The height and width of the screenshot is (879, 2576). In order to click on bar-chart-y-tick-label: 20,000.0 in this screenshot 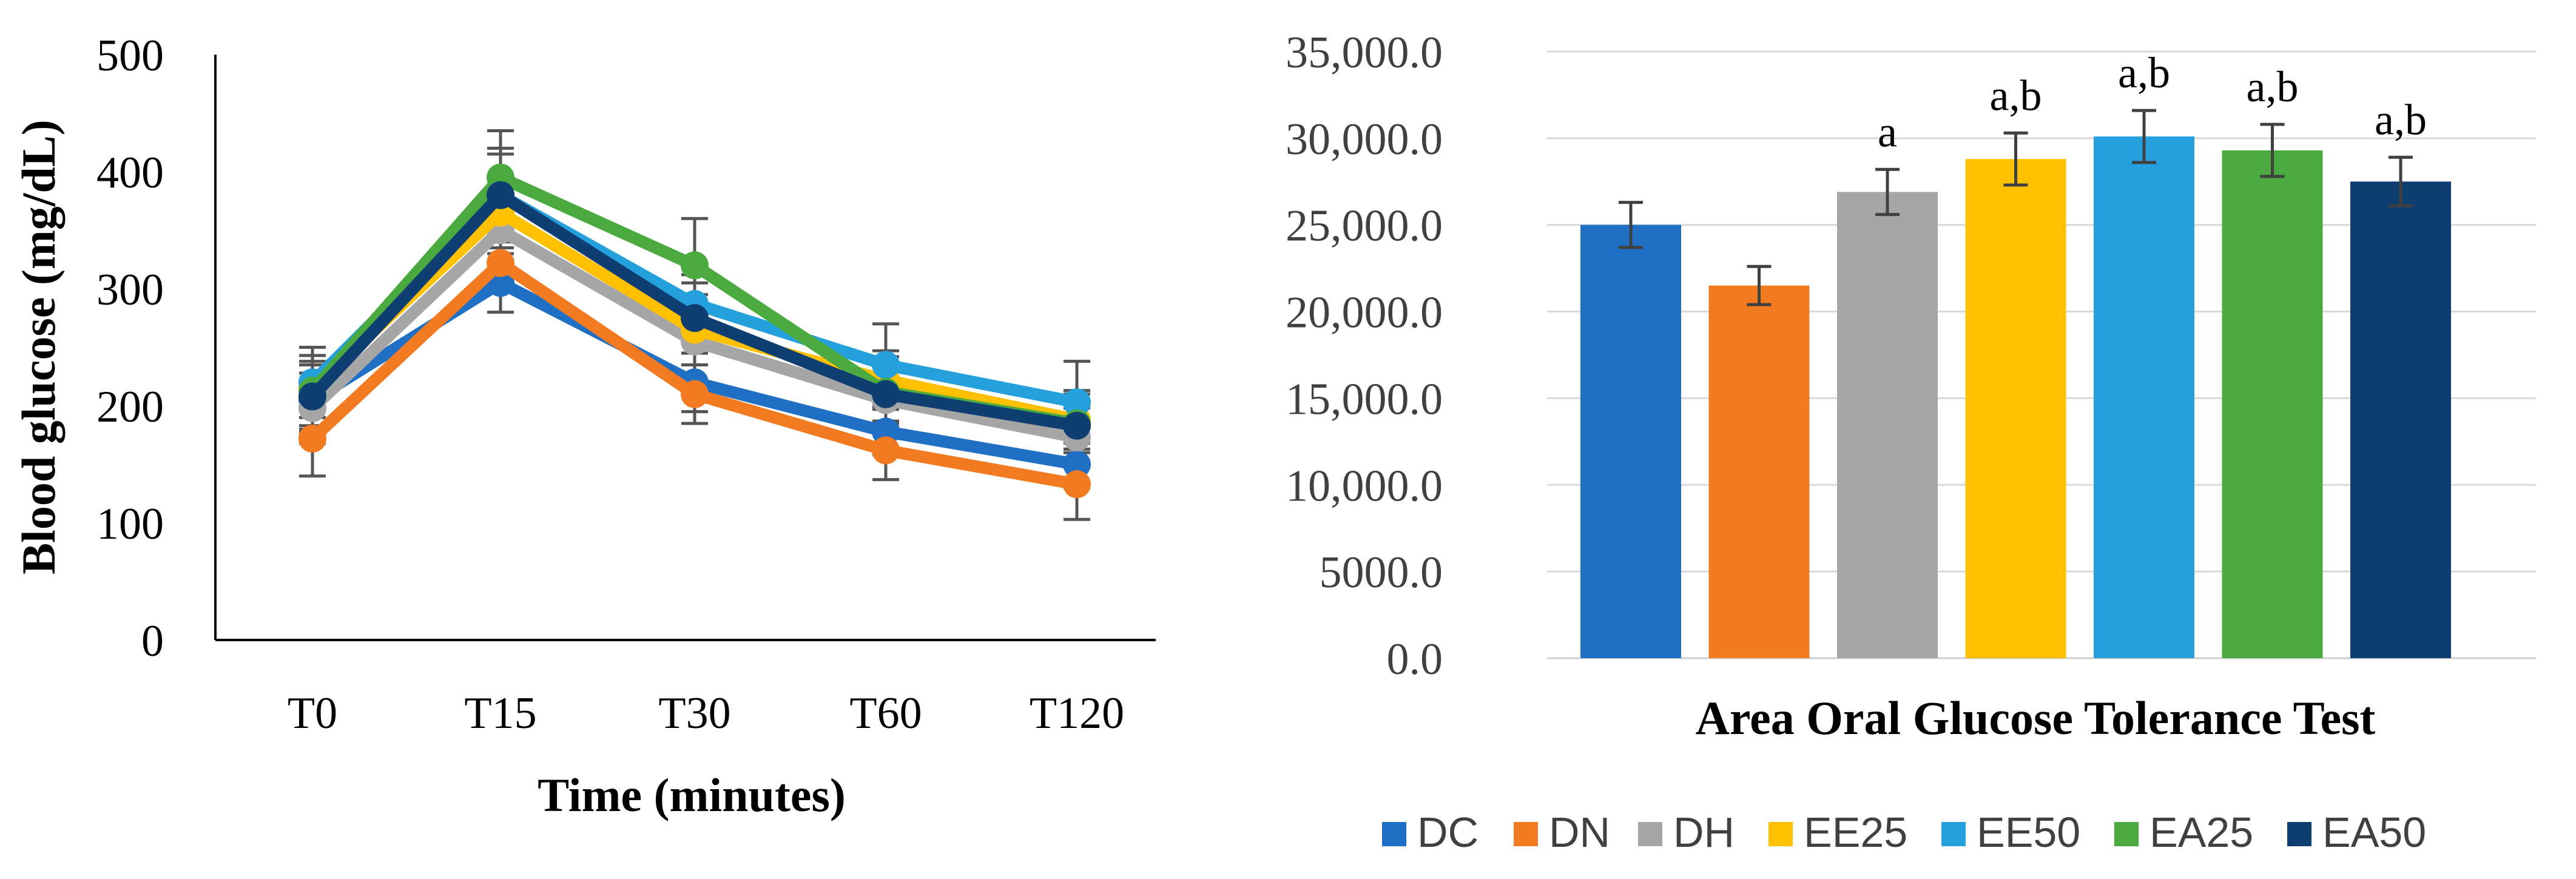, I will do `click(1364, 313)`.